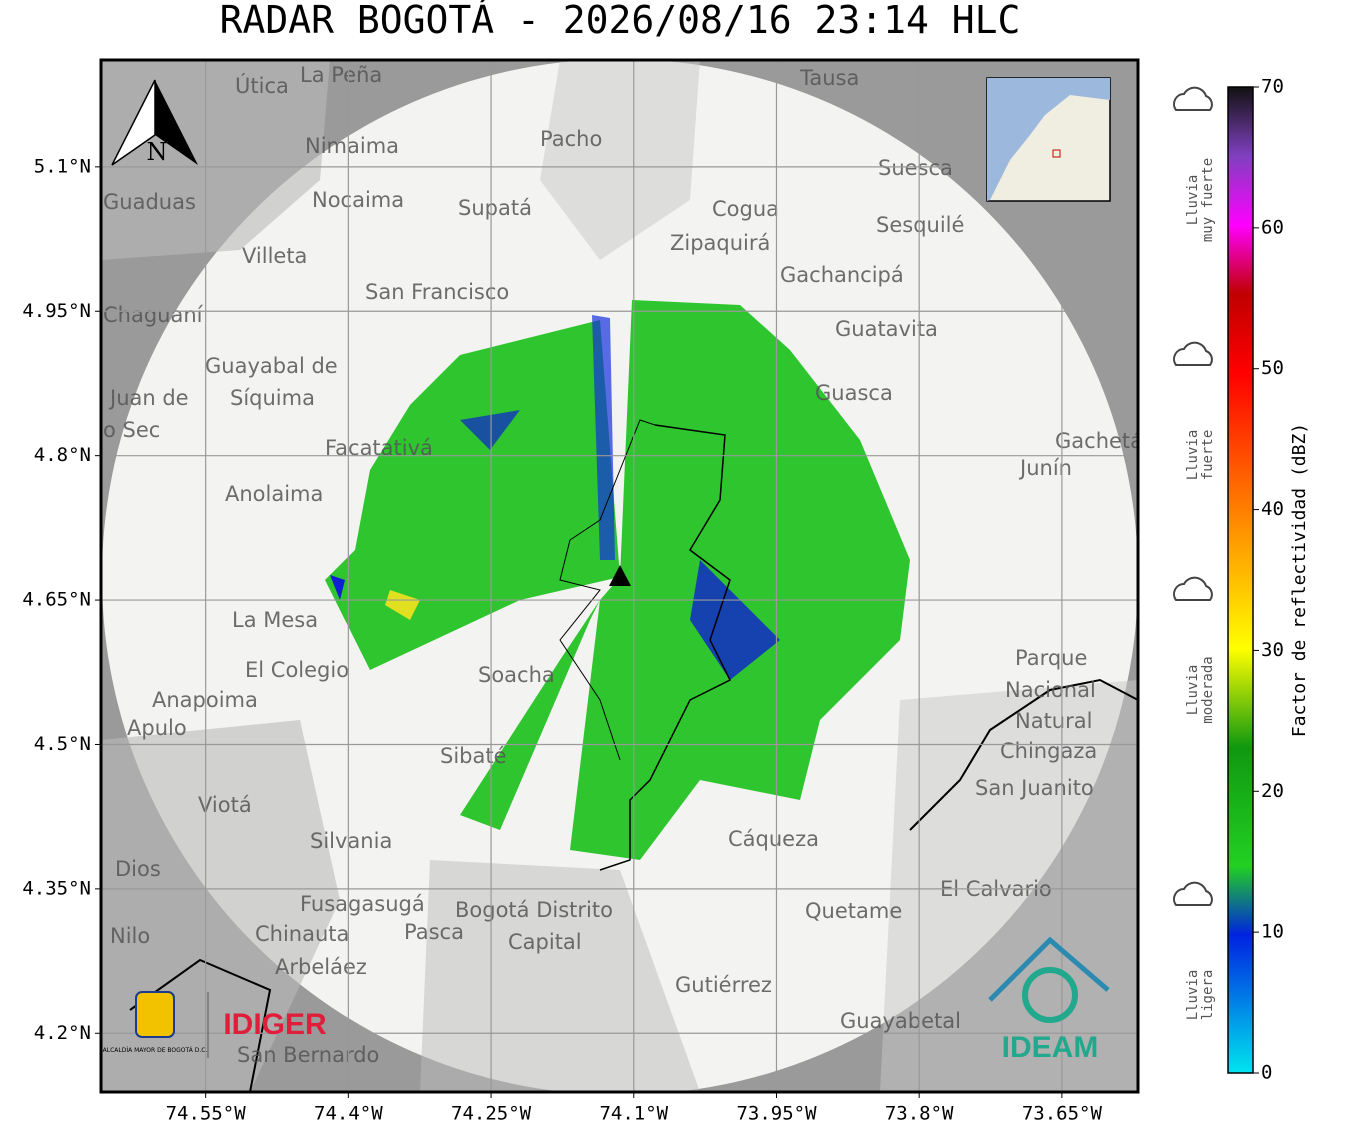 Image resolution: width=1349 pixels, height=1139 pixels. What do you see at coordinates (149, 202) in the screenshot?
I see `place-name: Guaduas` at bounding box center [149, 202].